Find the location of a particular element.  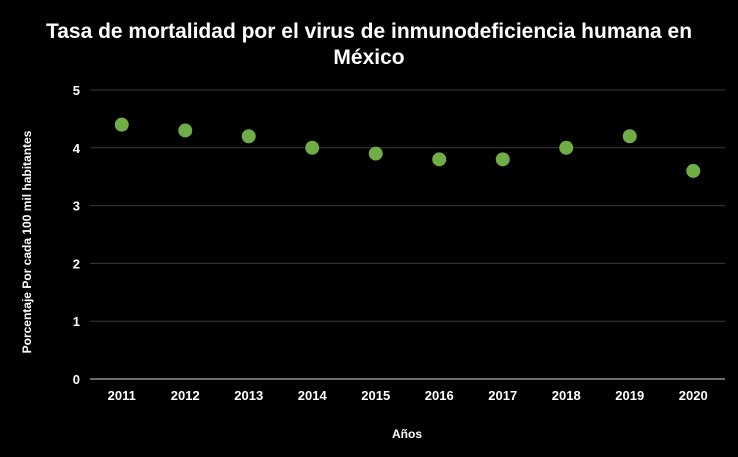

y-tick-label: 1 is located at coordinates (76, 321).